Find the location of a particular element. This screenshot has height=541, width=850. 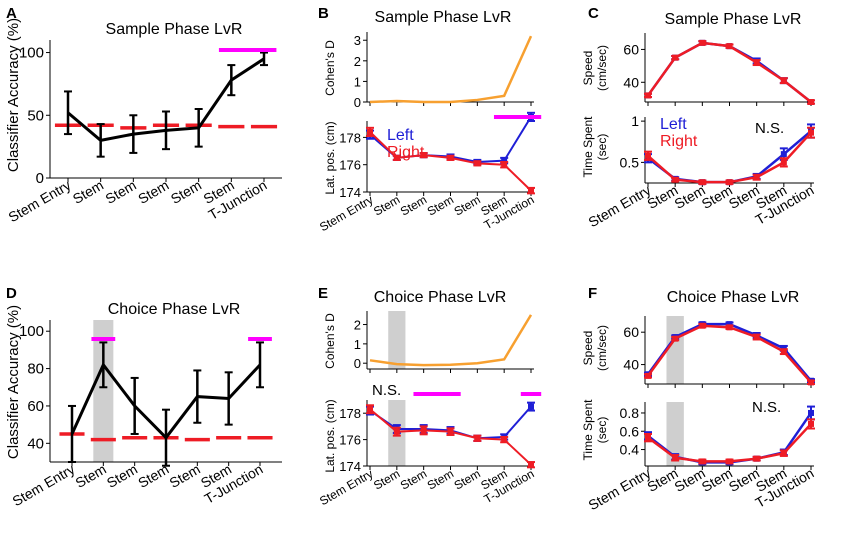

panel-e-bottom-ytick-label: 176 is located at coordinates (350, 440).